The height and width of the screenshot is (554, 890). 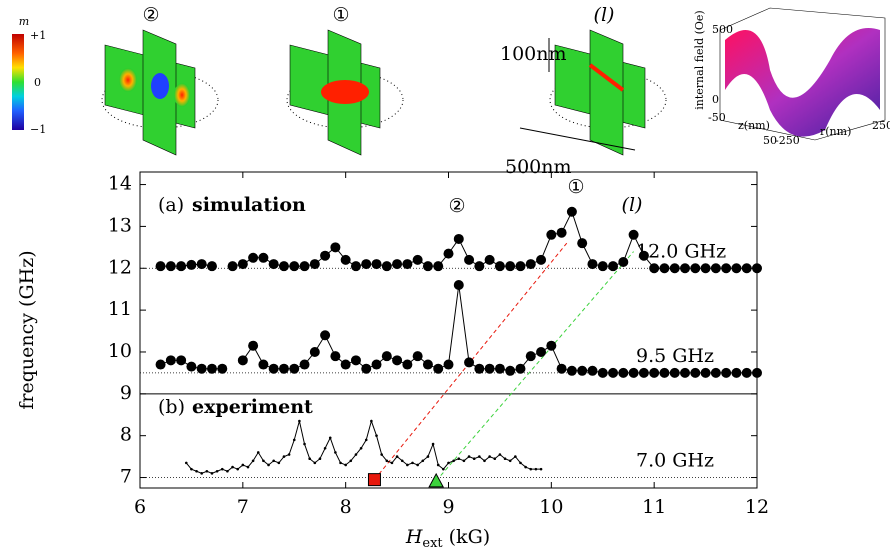 What do you see at coordinates (787, 140) in the screenshot?
I see `tick-label: -250` at bounding box center [787, 140].